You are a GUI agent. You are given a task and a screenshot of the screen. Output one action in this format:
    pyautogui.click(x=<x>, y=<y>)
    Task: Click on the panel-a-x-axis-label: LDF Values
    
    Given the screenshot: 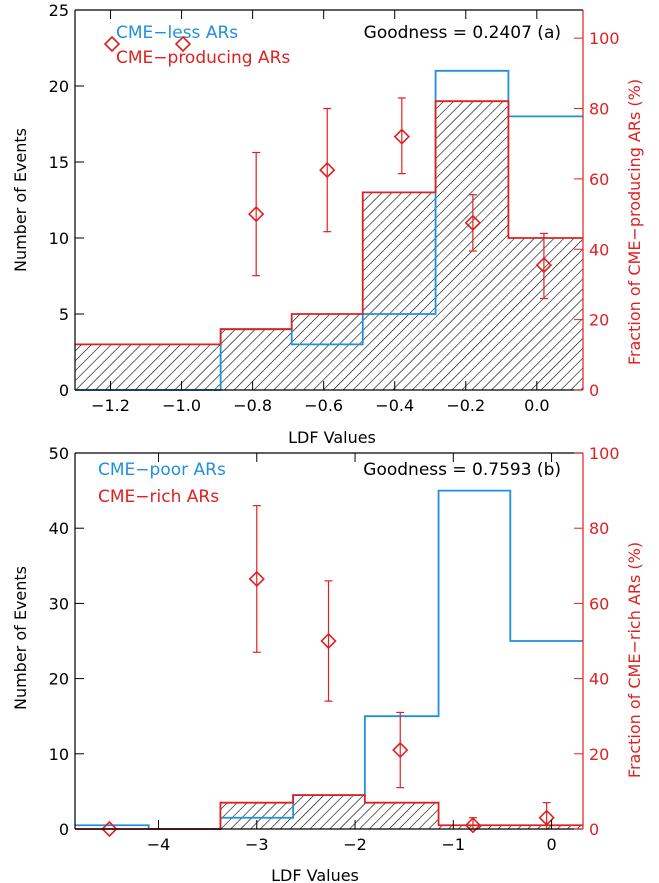 What is the action you would take?
    pyautogui.click(x=332, y=437)
    